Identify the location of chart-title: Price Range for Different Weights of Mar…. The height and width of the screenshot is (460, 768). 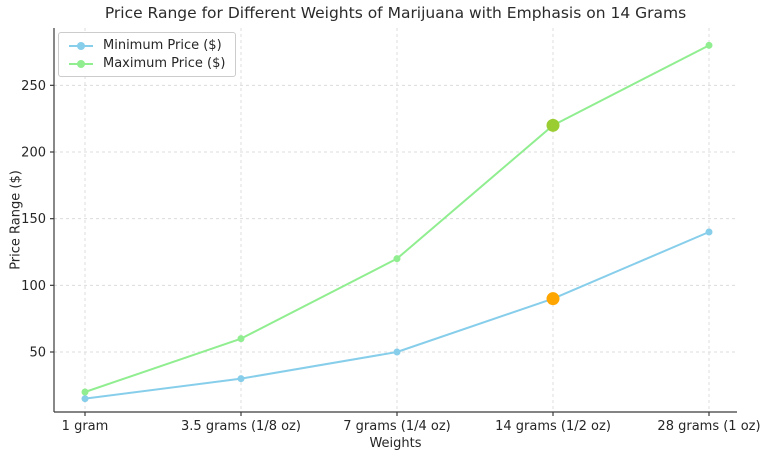
(395, 13).